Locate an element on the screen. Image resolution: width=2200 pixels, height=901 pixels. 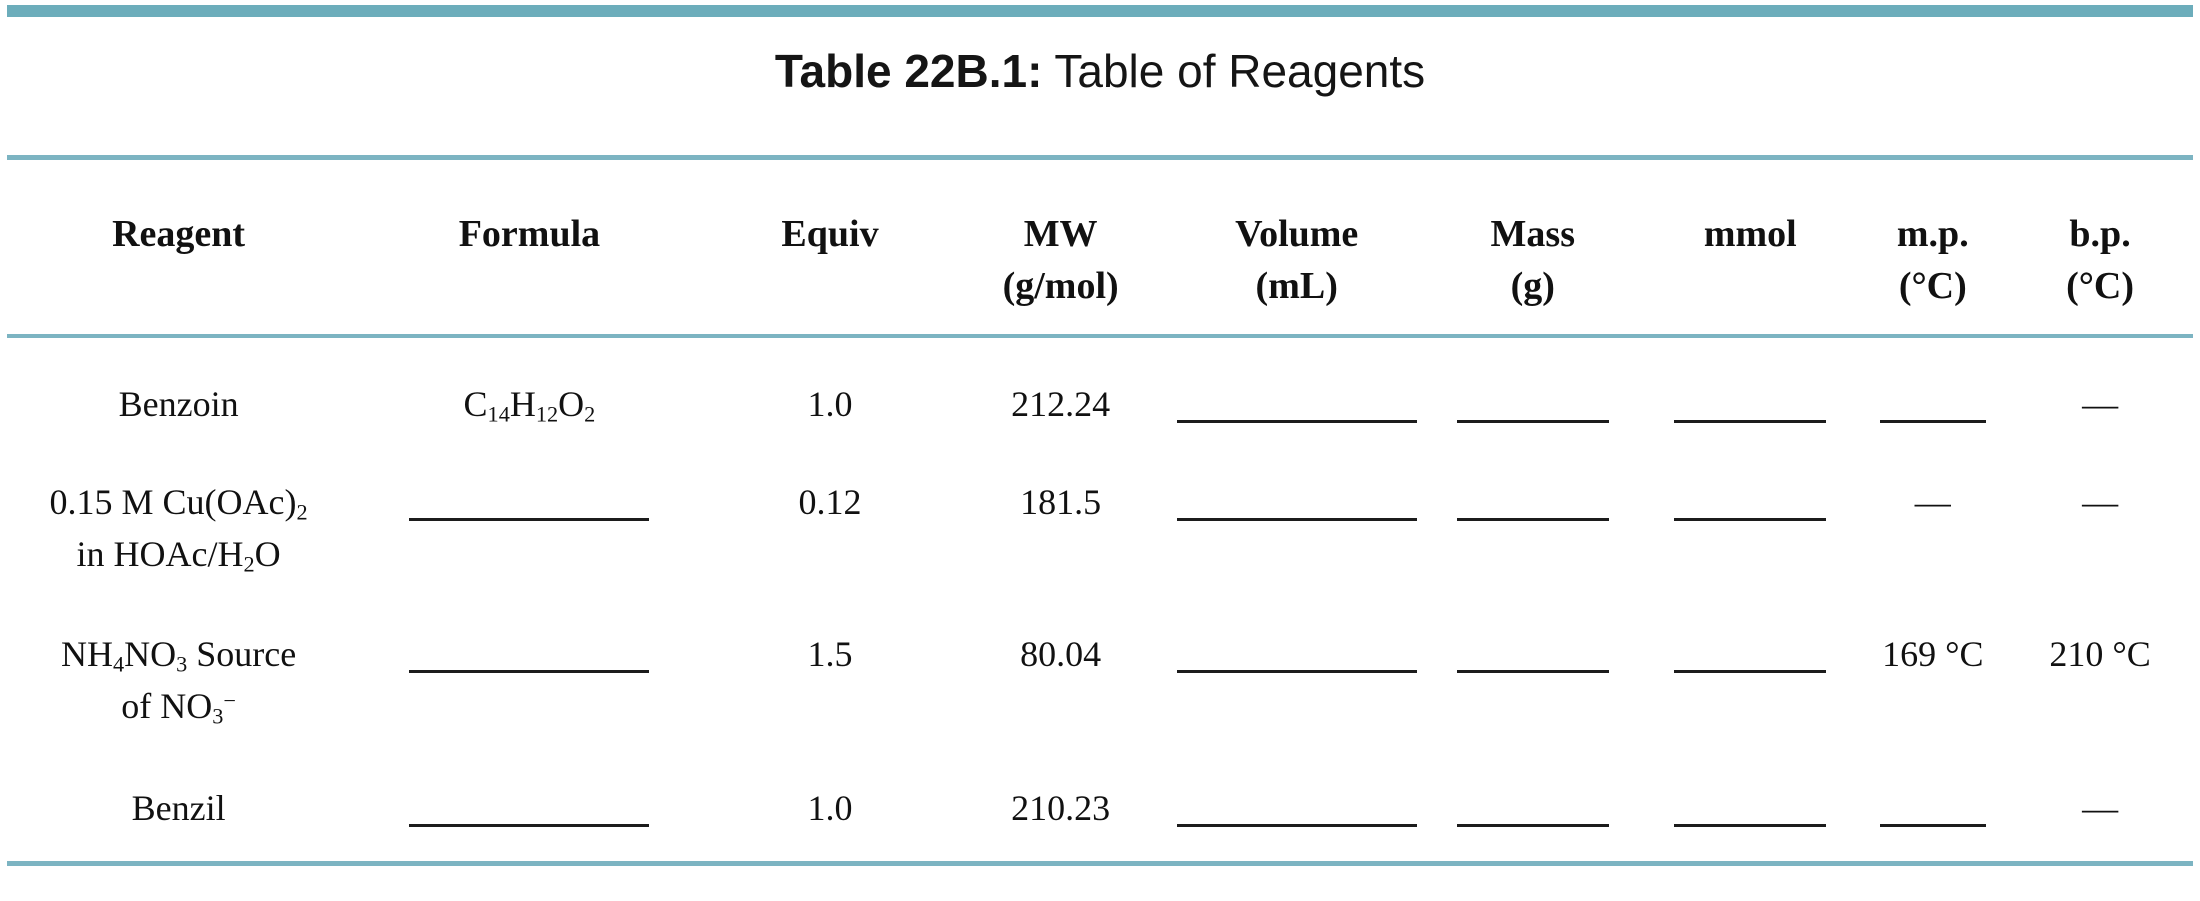
column-header-volume: Volume (mL) is located at coordinates (1296, 249).